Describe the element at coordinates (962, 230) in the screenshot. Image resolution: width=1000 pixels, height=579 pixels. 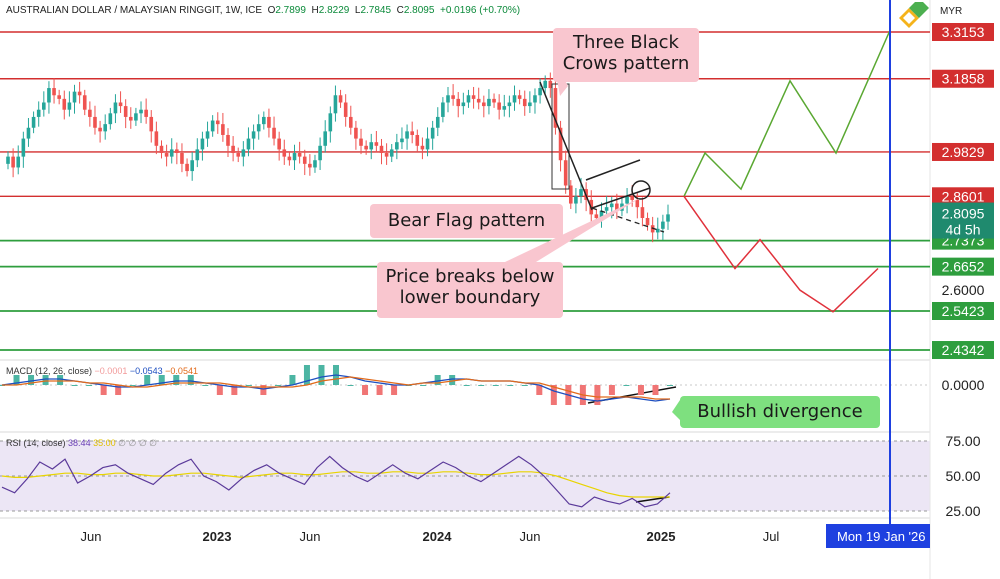
I see `countdown-label: 4d 5h` at that location.